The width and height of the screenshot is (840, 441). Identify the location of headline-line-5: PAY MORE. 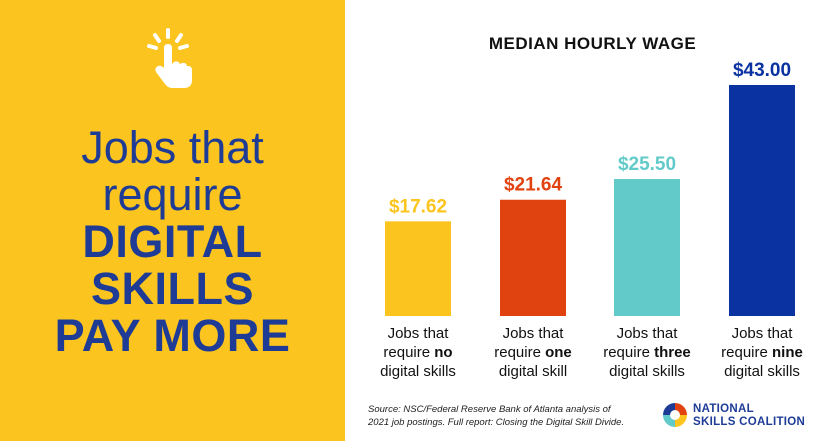
(172, 335).